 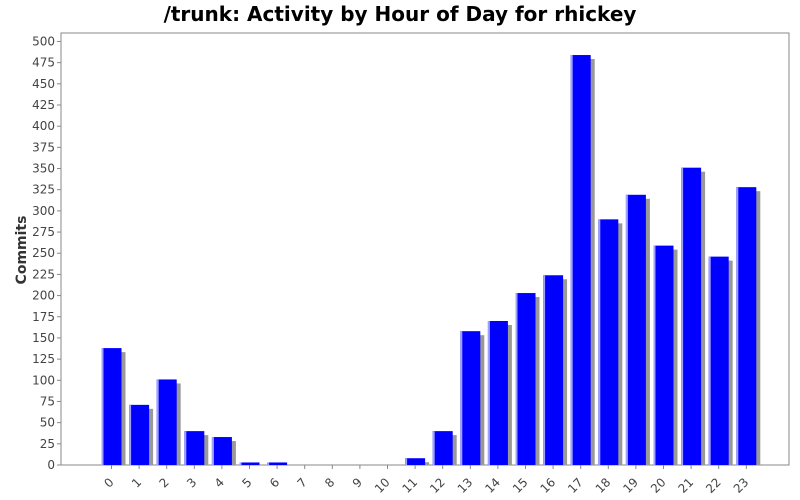 What do you see at coordinates (51, 465) in the screenshot?
I see `y-tick-label: 0` at bounding box center [51, 465].